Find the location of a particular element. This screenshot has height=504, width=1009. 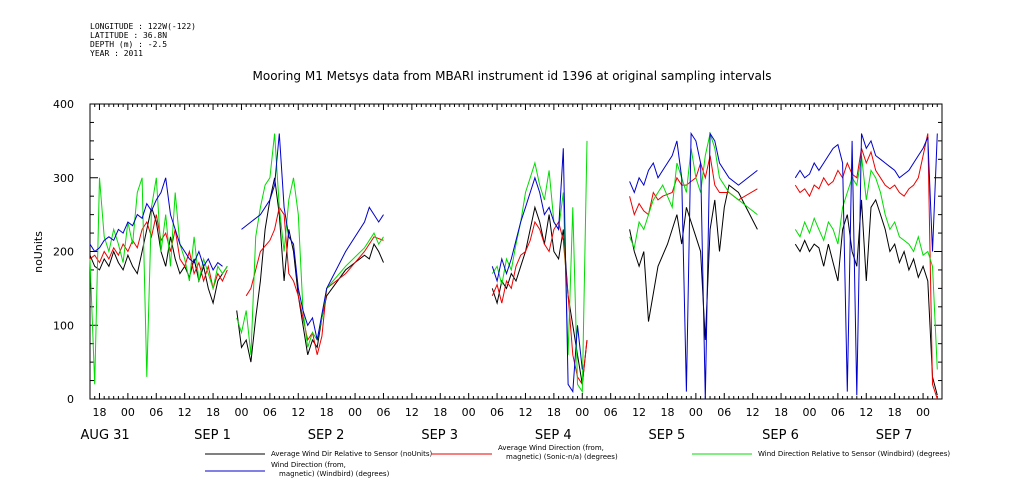

y-tick-label: 200 is located at coordinates (63, 252).